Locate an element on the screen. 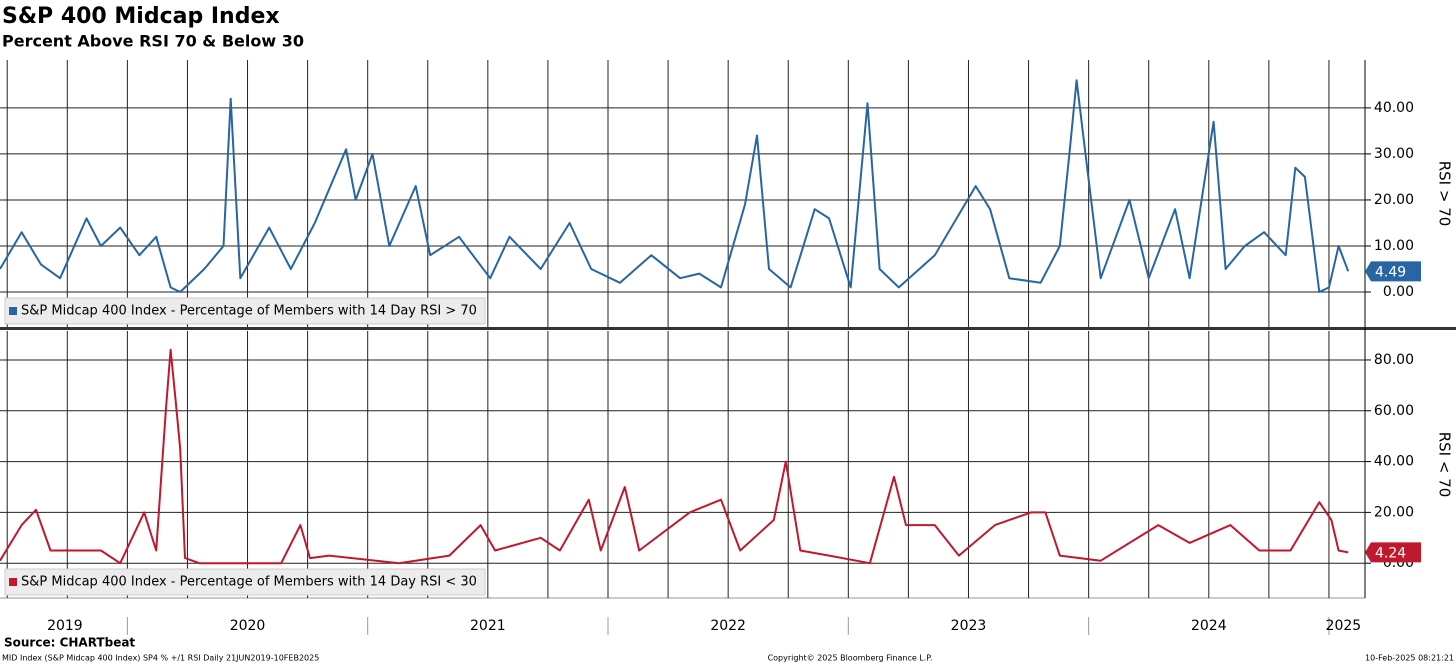  chart-title: S&P 400 Midcap Index is located at coordinates (141, 16).